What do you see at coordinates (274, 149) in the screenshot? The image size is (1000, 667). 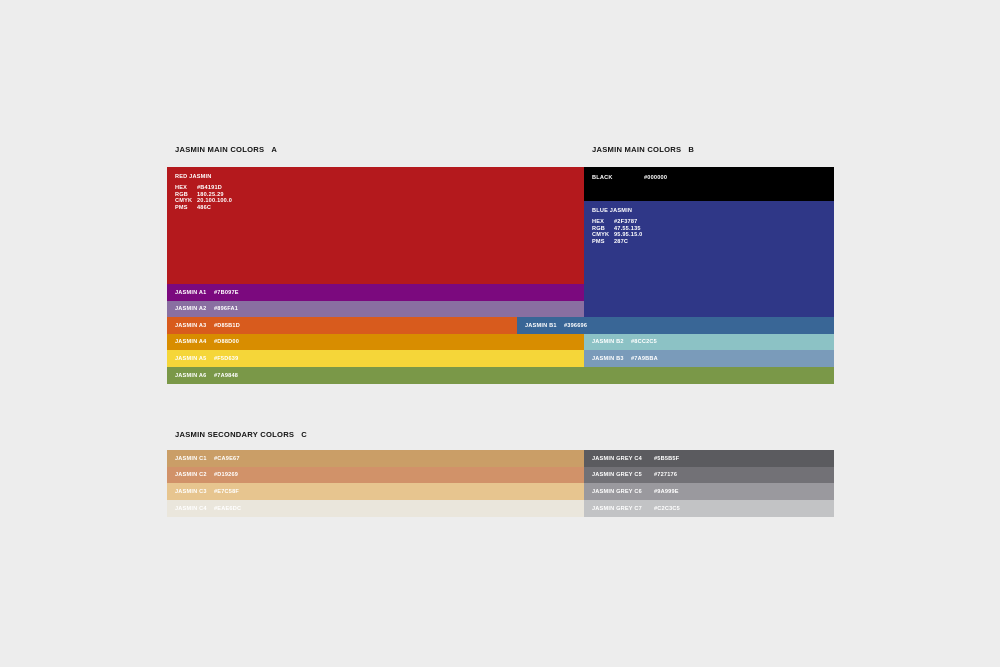 I see `heading-letter: A` at bounding box center [274, 149].